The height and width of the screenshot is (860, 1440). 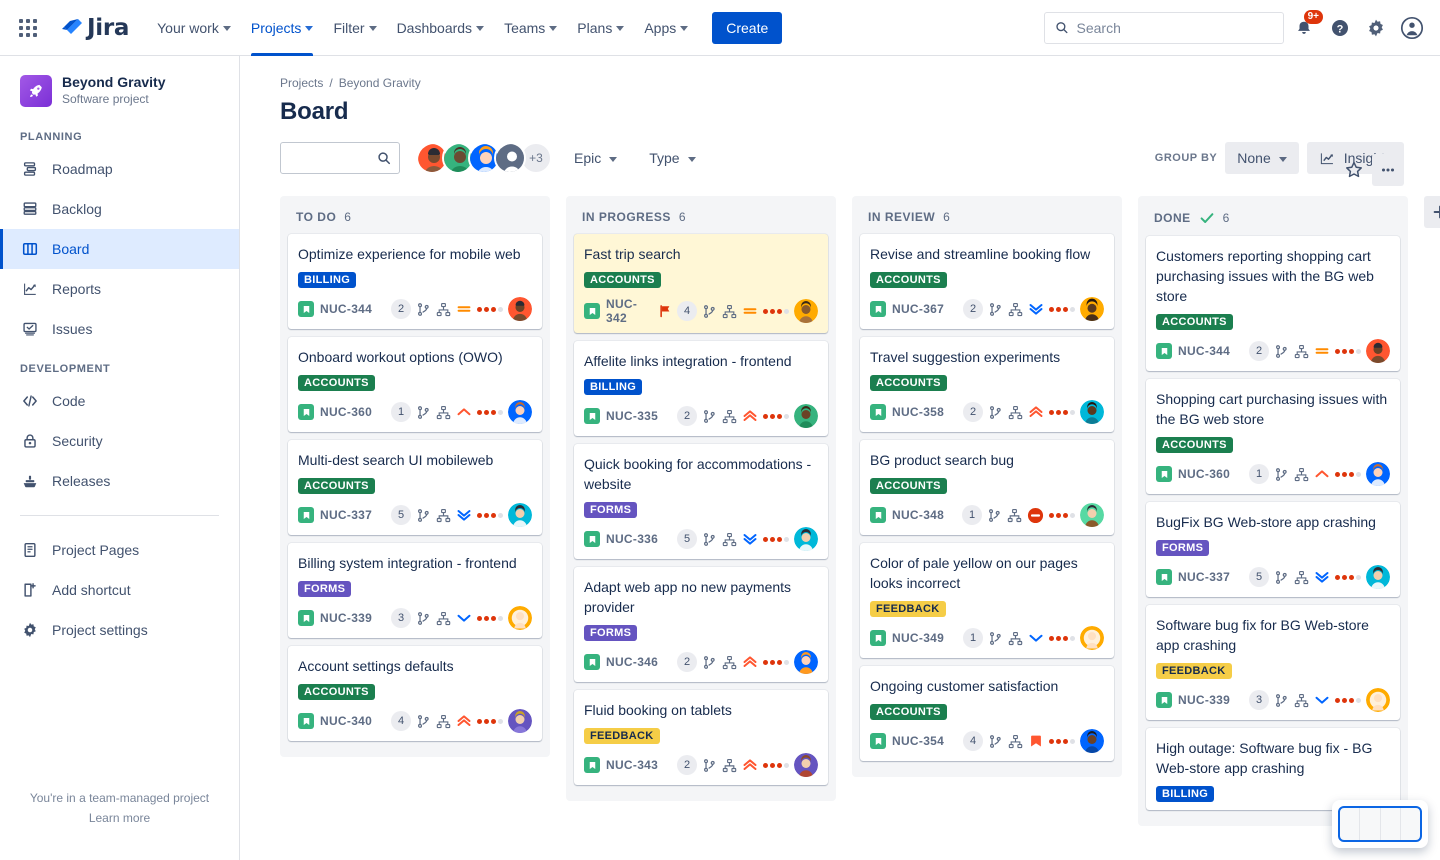 What do you see at coordinates (1380, 824) in the screenshot?
I see `board-layout-toggle-widget` at bounding box center [1380, 824].